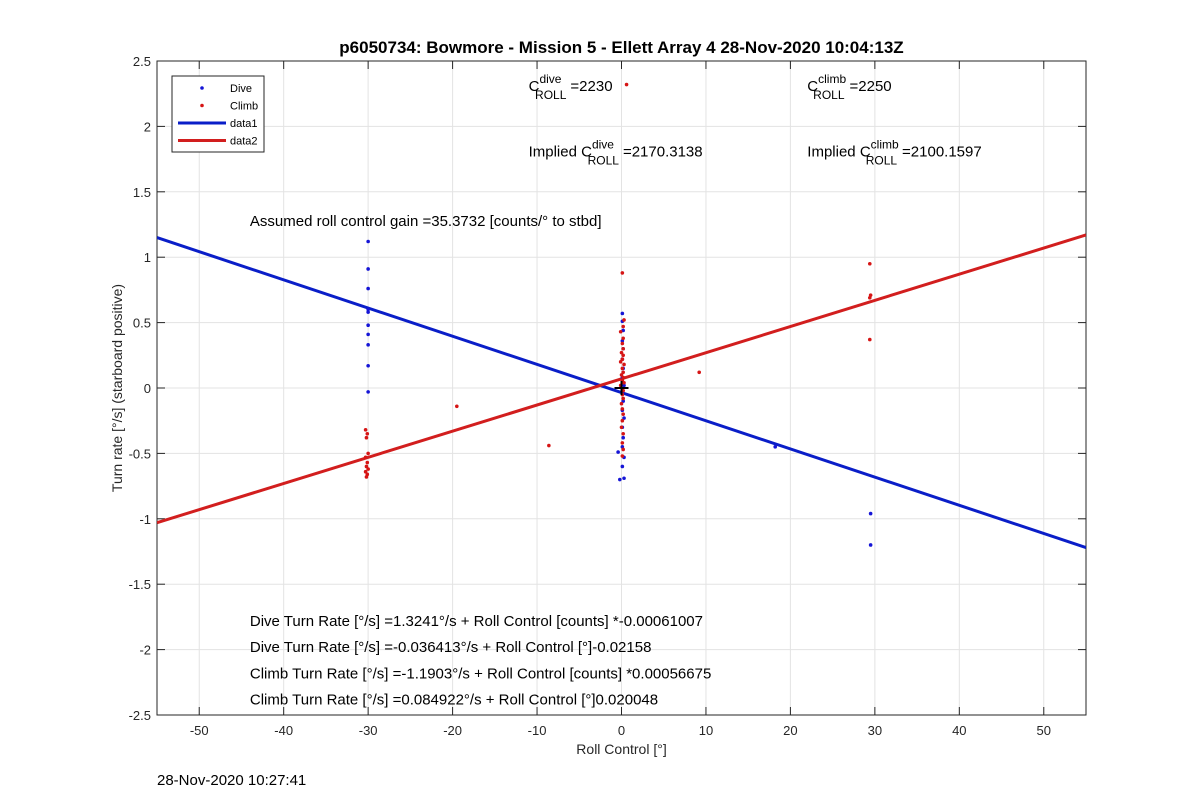 The height and width of the screenshot is (804, 1200). What do you see at coordinates (942, 151) in the screenshot?
I see `annotation-value: =2100.1597` at bounding box center [942, 151].